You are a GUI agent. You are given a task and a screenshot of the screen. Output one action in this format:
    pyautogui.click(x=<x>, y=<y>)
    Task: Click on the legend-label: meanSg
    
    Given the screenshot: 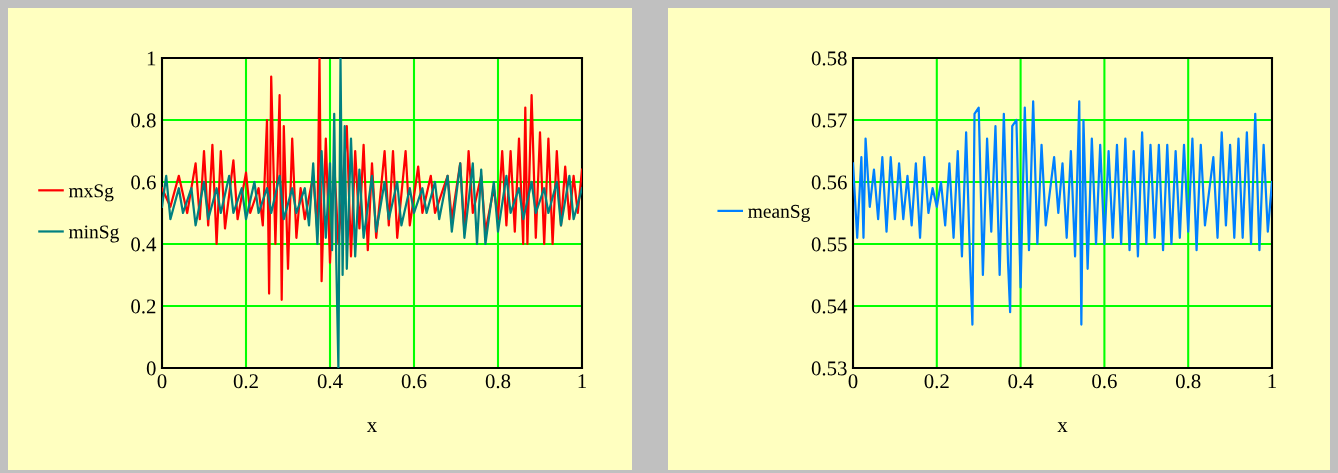 What is the action you would take?
    pyautogui.click(x=779, y=213)
    